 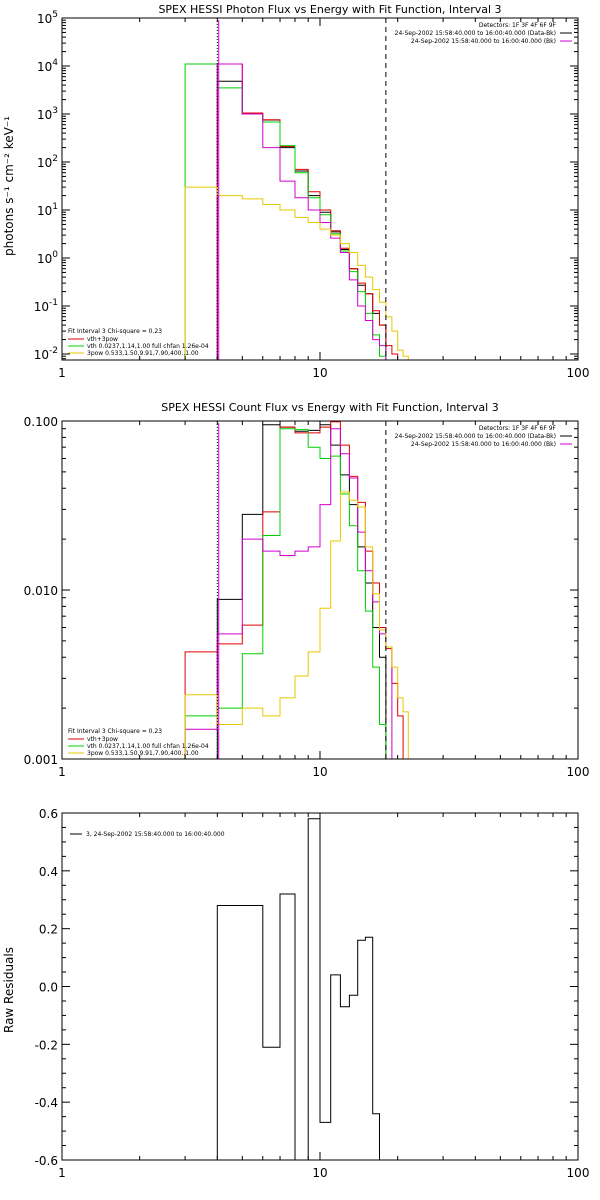 What do you see at coordinates (578, 373) in the screenshot?
I see `photon-flux-xtick-label: 100` at bounding box center [578, 373].